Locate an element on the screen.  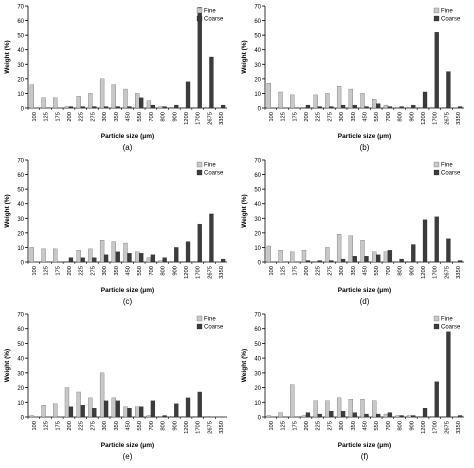
x-tick-label: 125 is located at coordinates (47, 426).